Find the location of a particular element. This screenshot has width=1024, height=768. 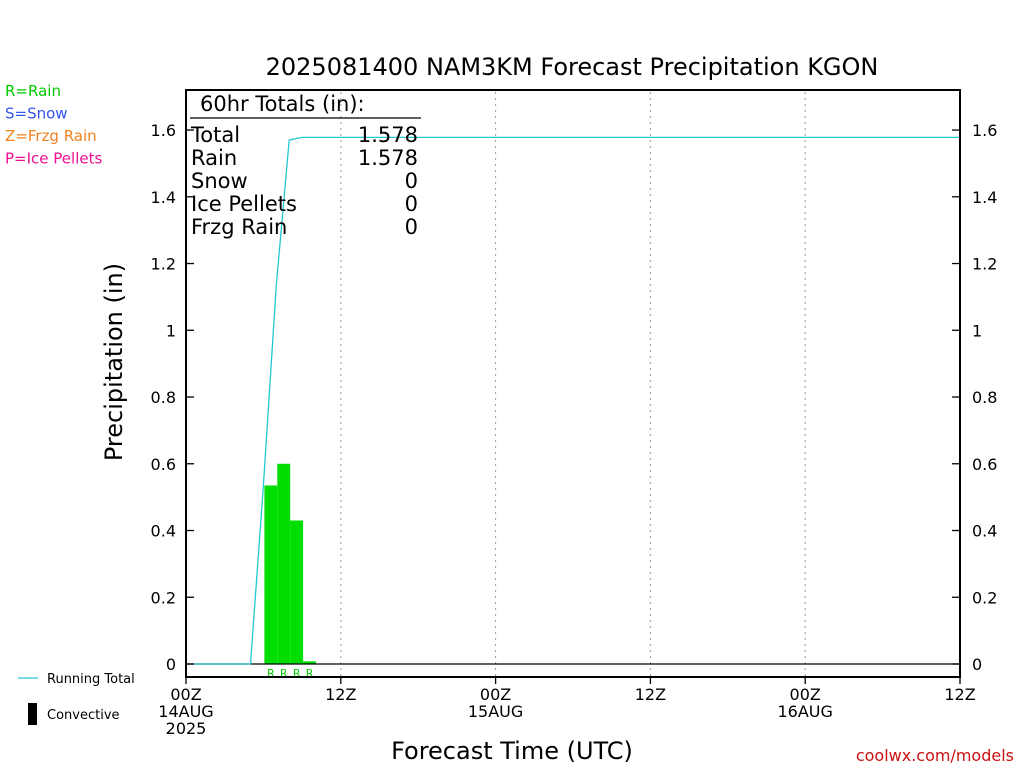

y-tick-label-right: 1.2 is located at coordinates (984, 264).